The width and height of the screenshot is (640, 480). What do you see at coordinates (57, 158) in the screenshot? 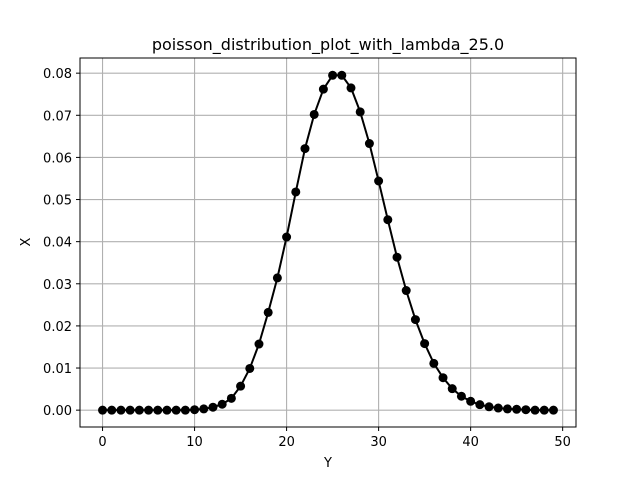
I see `y-tick-label: 0.06` at bounding box center [57, 158].